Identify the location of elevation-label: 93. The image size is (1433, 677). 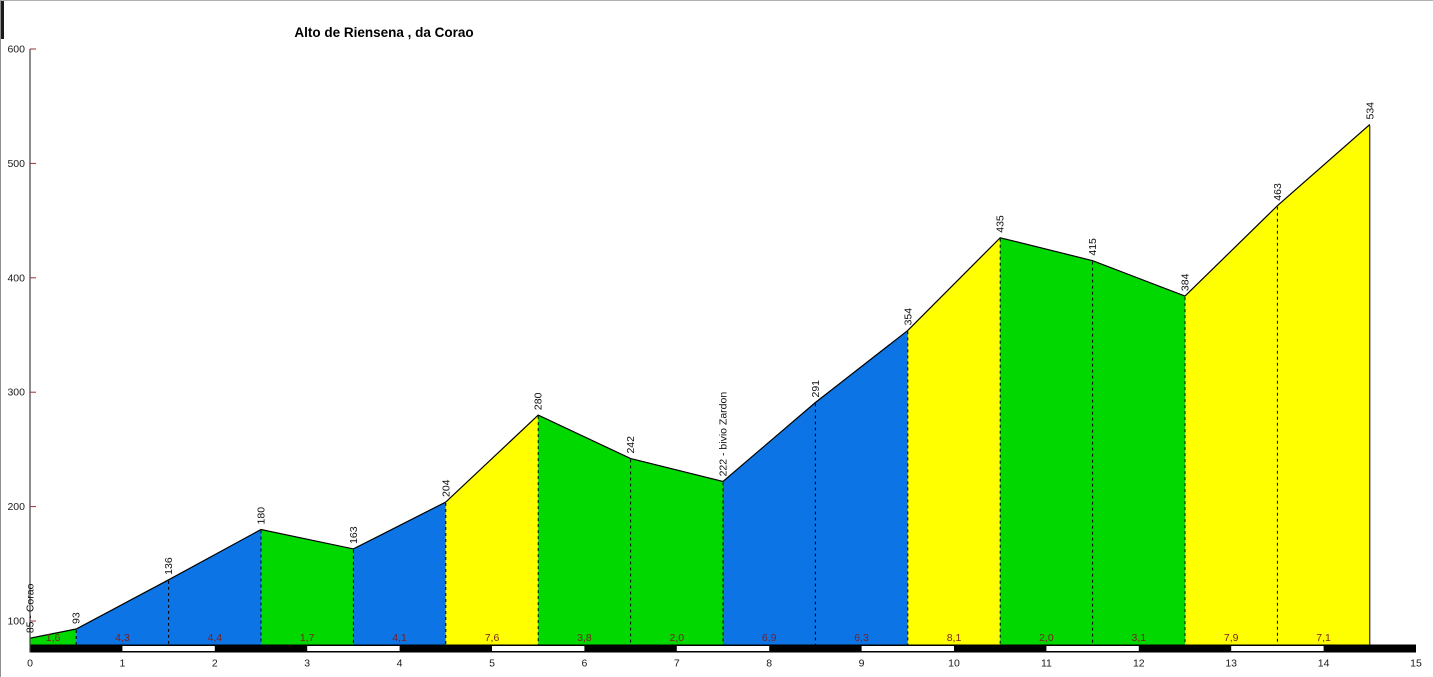
(77, 618).